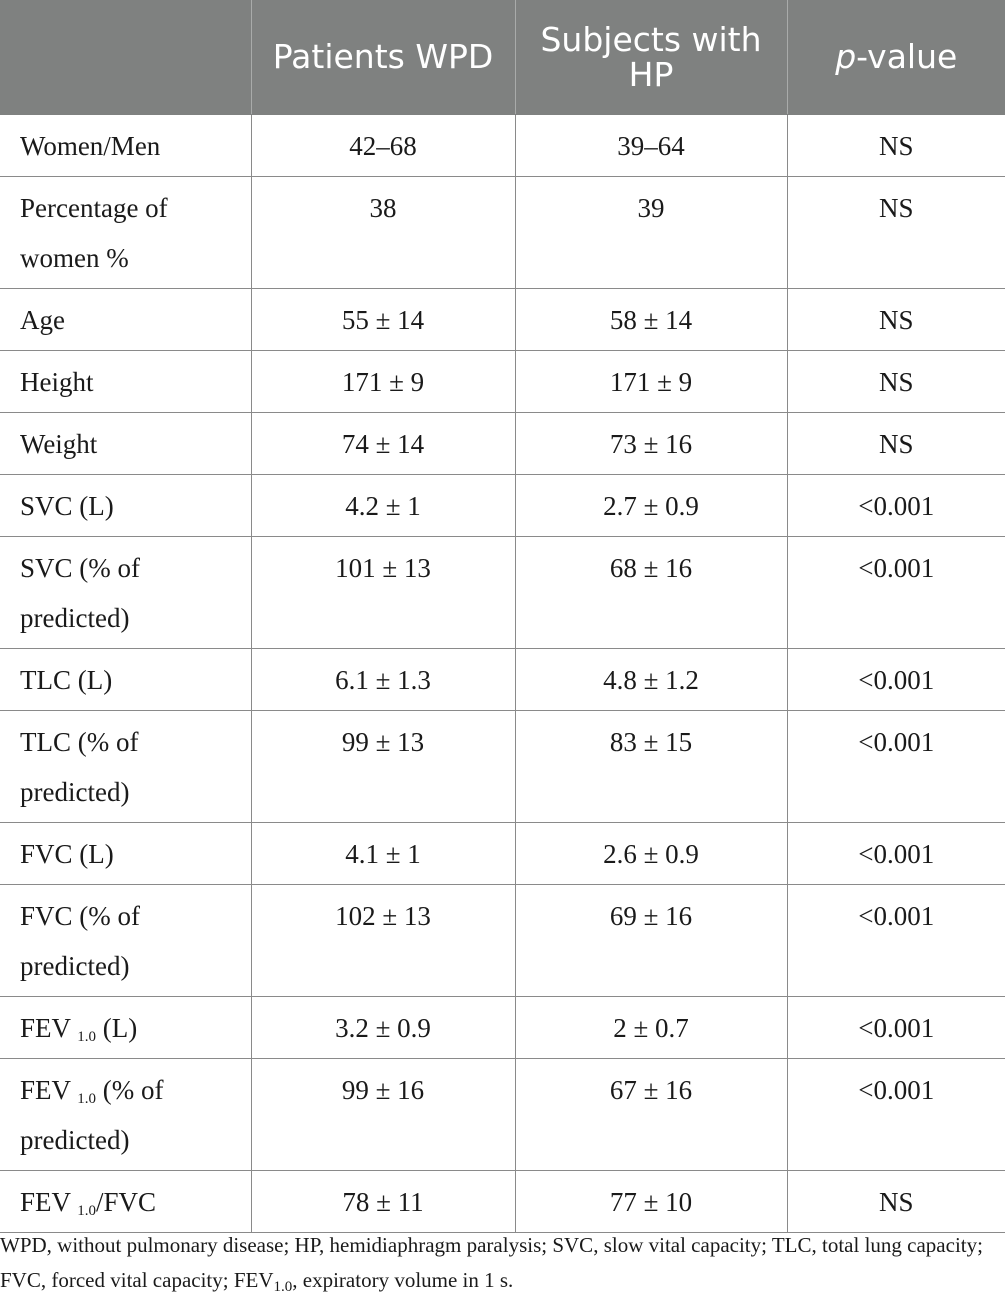 The width and height of the screenshot is (1005, 1313). I want to click on table-row: Age 55 ± 14 58 ± 14 NS, so click(502, 319).